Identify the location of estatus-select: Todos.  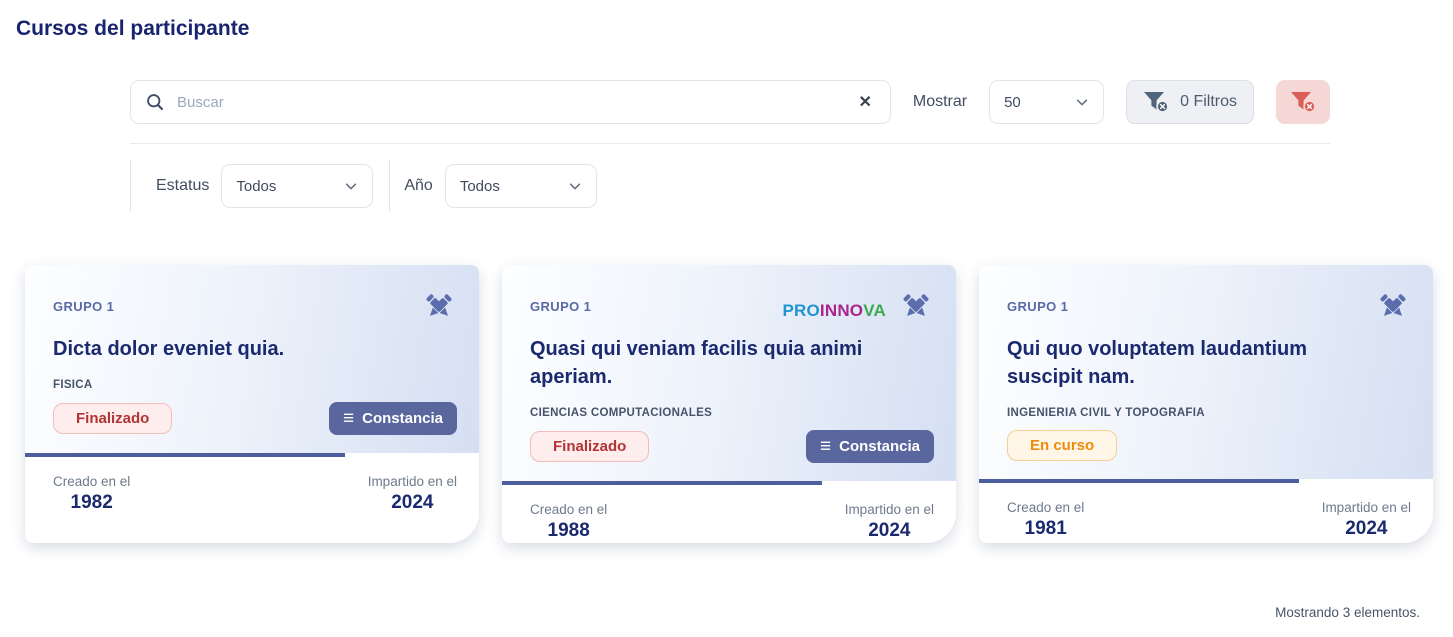
(297, 186).